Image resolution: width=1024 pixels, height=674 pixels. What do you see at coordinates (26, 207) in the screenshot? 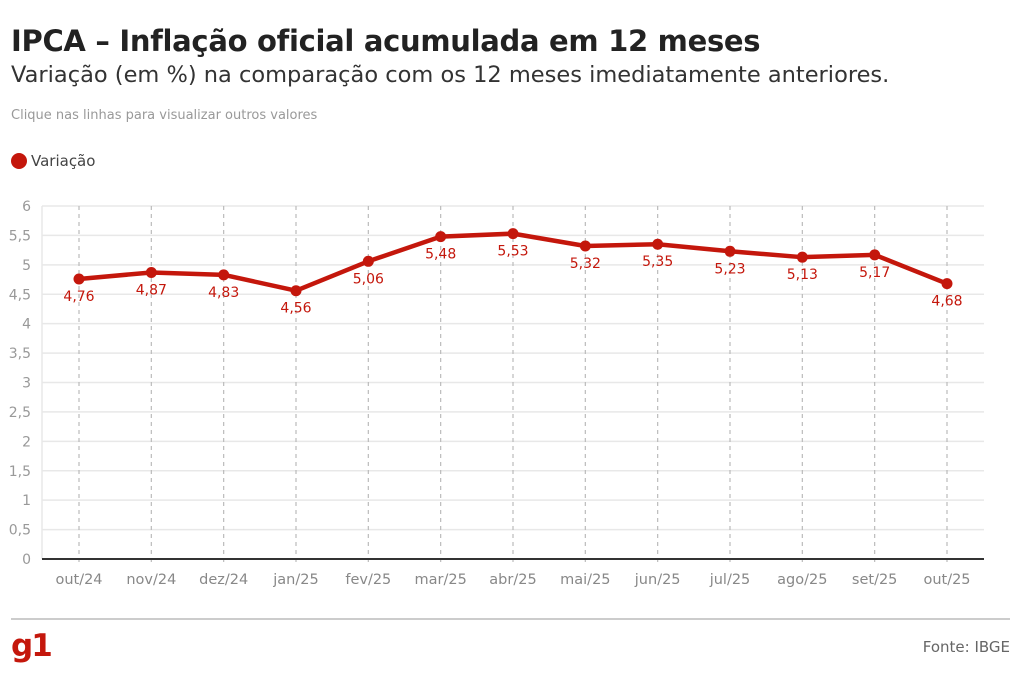
I see `y-tick-label: 6` at bounding box center [26, 207].